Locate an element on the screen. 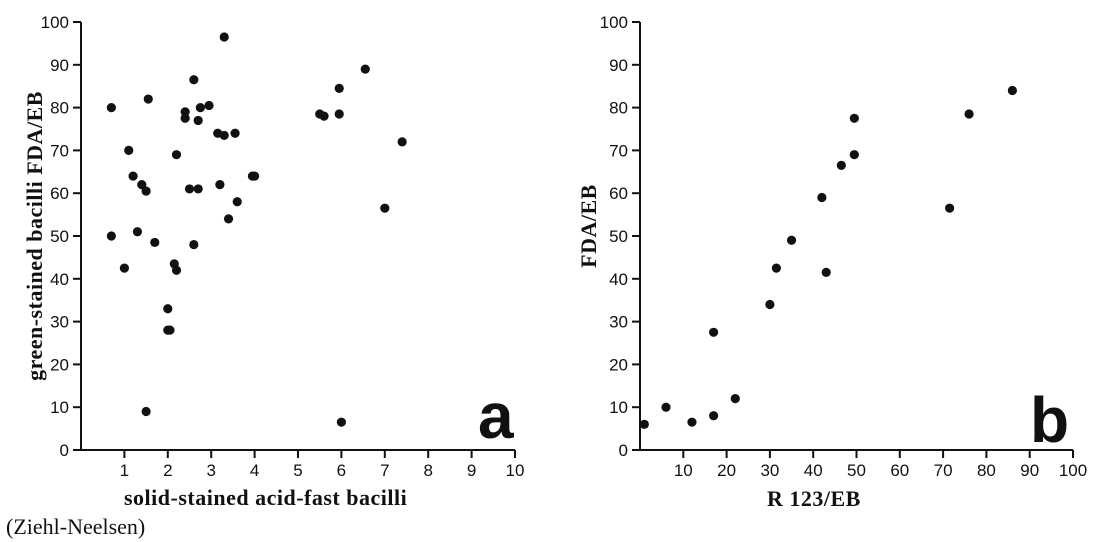 This screenshot has width=1093, height=542. panel-b-x-tick-label: 30 is located at coordinates (769, 470).